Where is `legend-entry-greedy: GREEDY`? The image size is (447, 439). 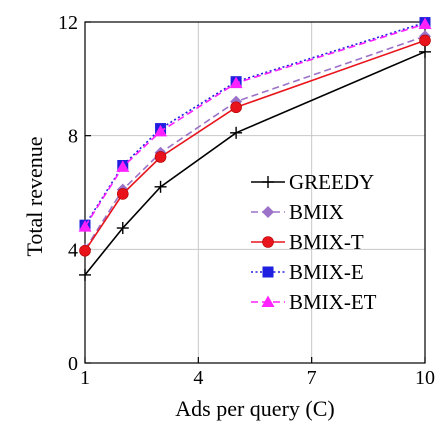 legend-entry-greedy: GREEDY is located at coordinates (312, 182).